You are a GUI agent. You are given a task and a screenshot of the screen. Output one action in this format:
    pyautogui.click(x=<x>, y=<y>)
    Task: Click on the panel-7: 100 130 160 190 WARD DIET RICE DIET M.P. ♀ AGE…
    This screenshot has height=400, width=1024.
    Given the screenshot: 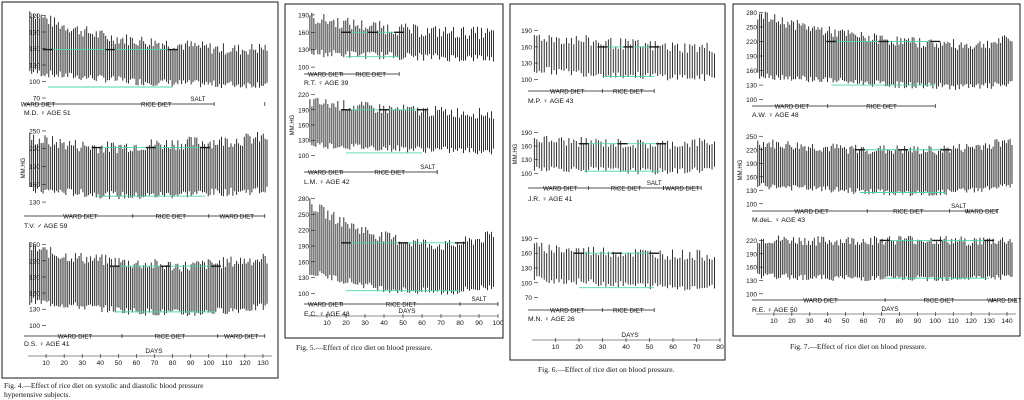 What is the action you would take?
    pyautogui.click(x=618, y=66)
    